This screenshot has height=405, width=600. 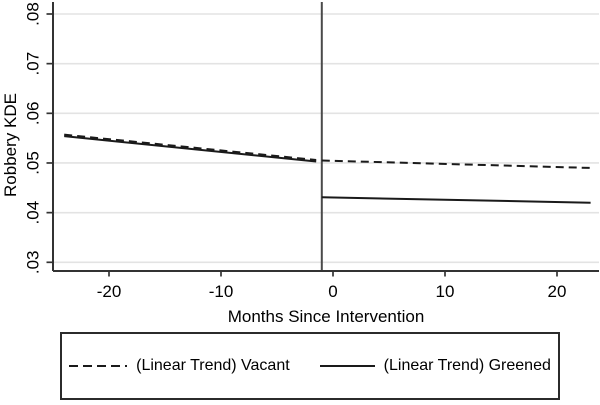 I want to click on solid-line-sample, so click(x=347, y=366).